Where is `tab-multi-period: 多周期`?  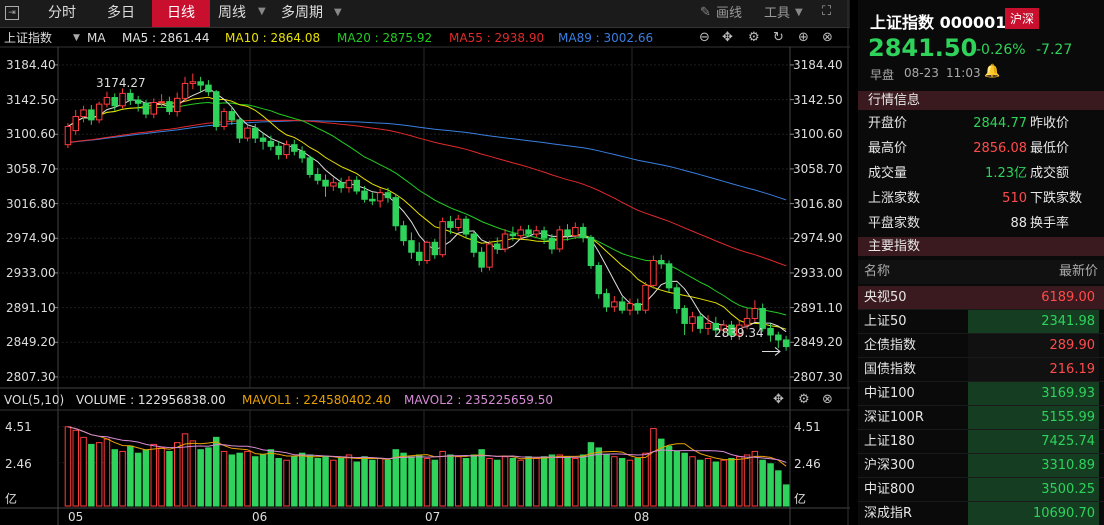 tab-multi-period: 多周期 is located at coordinates (302, 13).